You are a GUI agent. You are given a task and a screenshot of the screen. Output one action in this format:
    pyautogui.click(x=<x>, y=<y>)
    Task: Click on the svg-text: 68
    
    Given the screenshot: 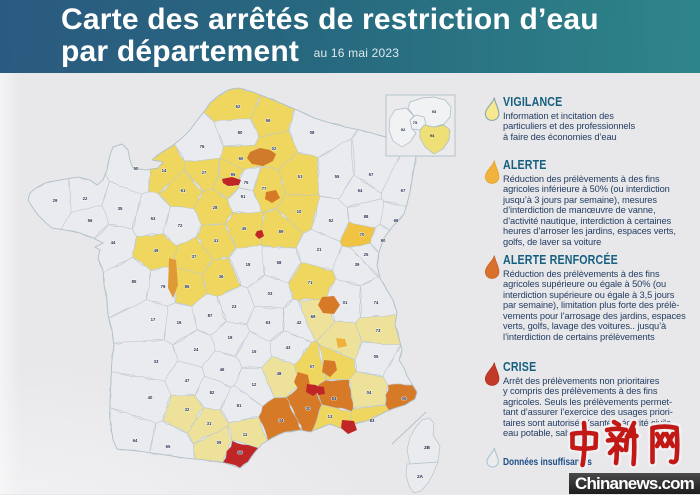 What is the action you would take?
    pyautogui.click(x=396, y=220)
    